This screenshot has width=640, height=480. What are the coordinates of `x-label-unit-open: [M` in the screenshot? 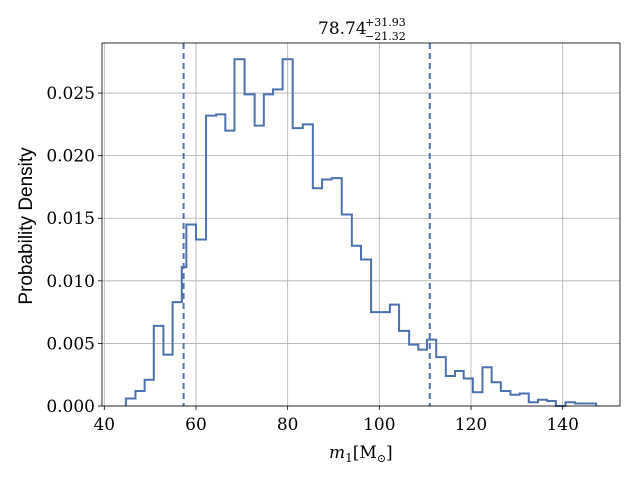 It's located at (365, 453).